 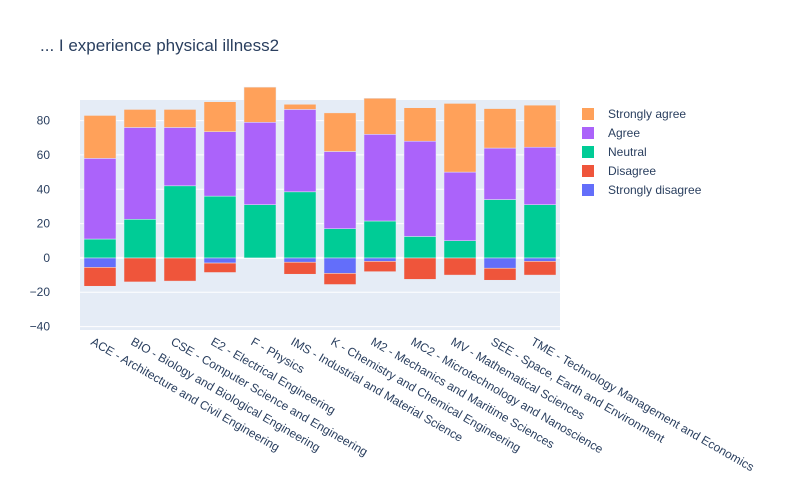 What do you see at coordinates (320, 272) in the screenshot?
I see `series-disagree` at bounding box center [320, 272].